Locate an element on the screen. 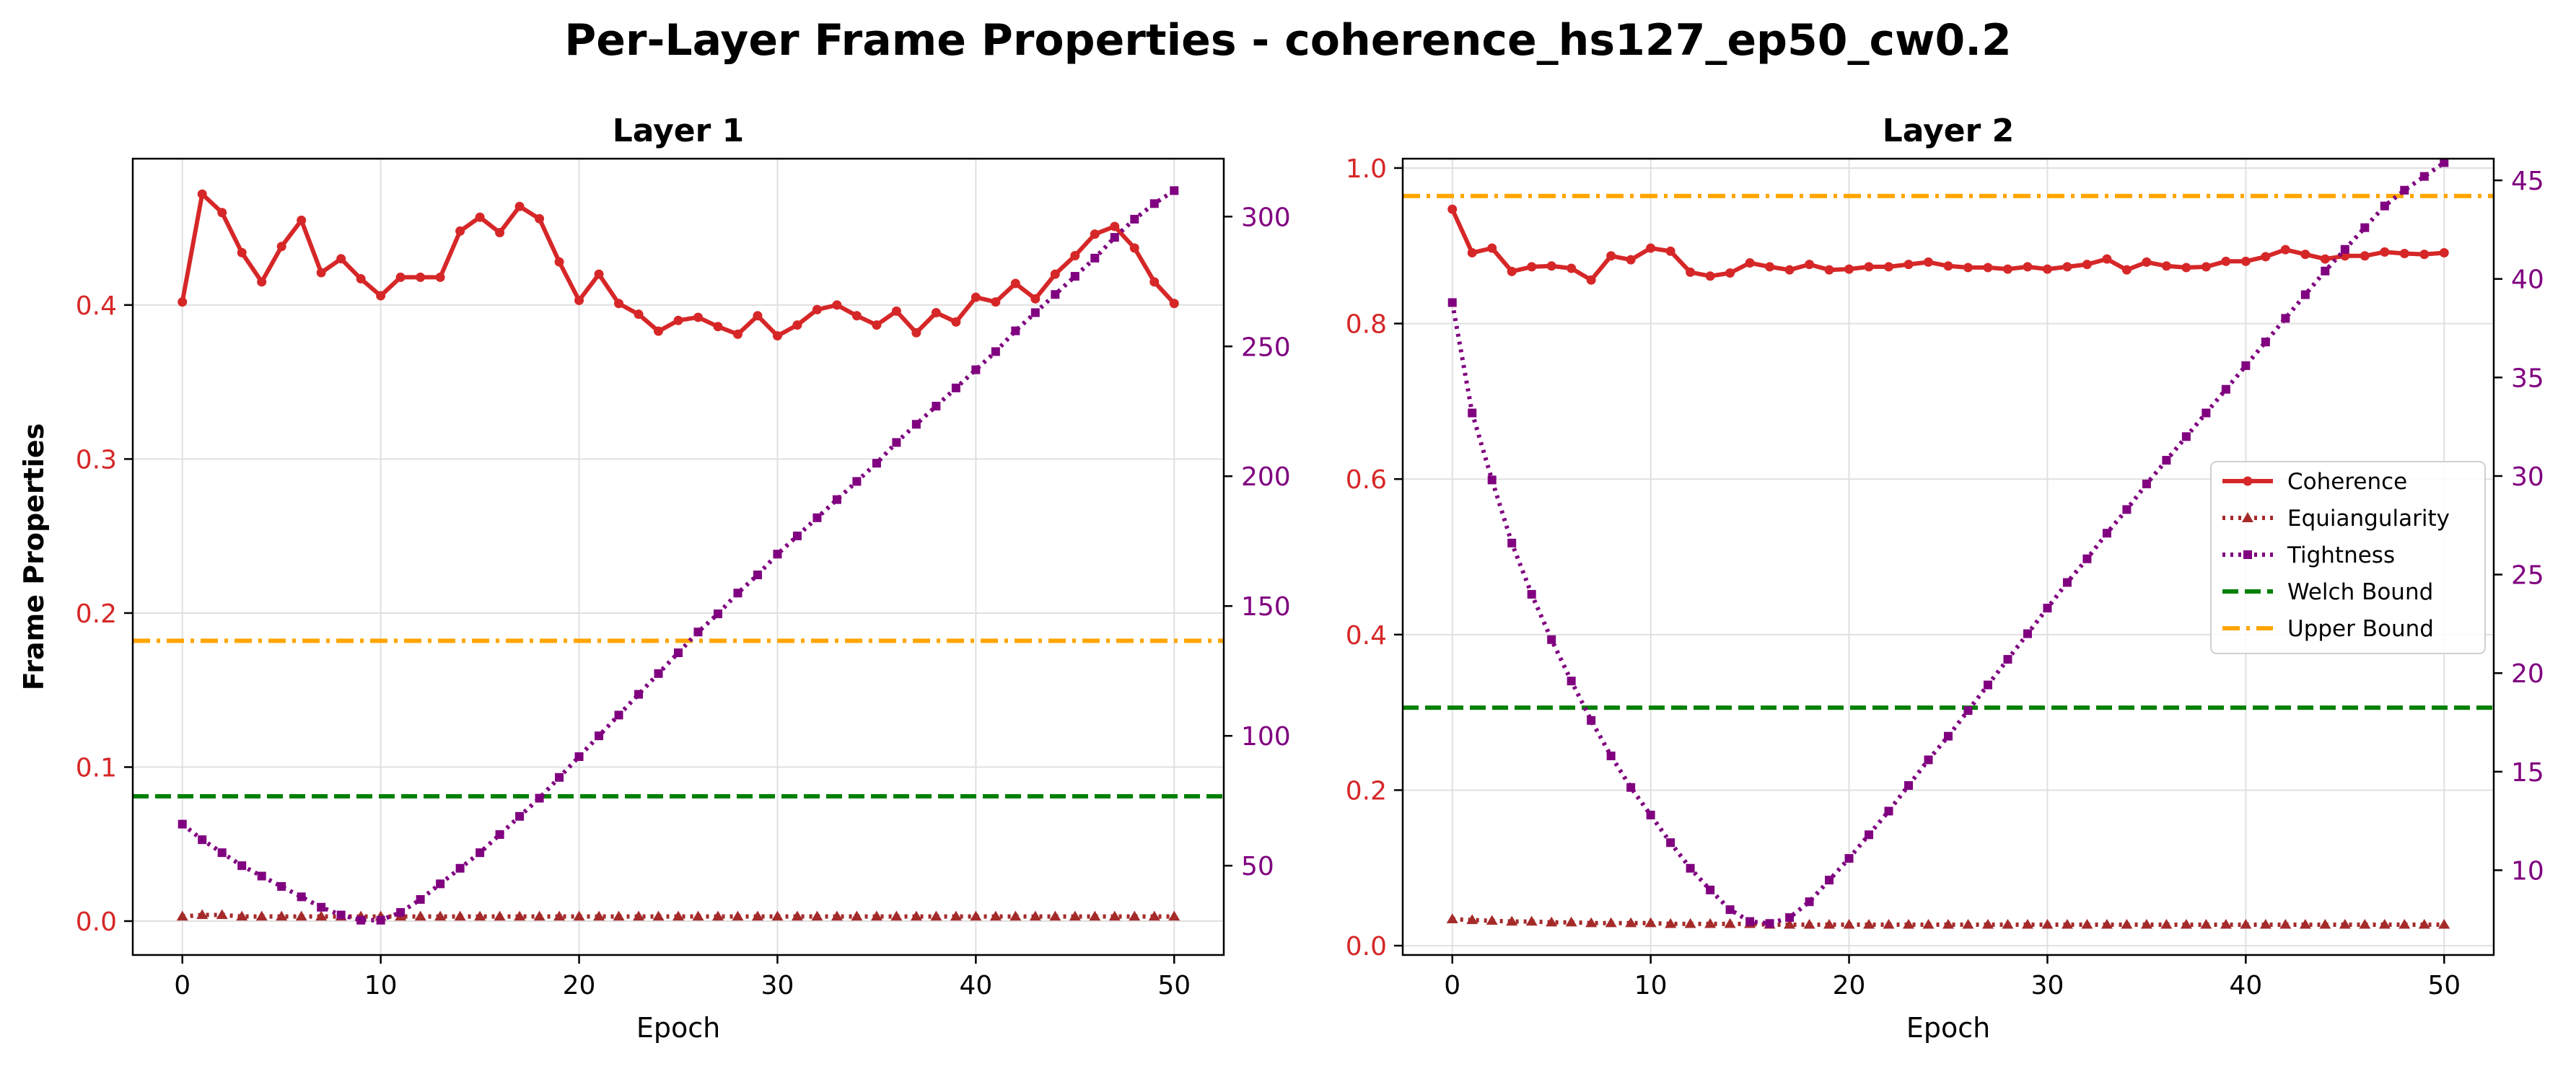 The height and width of the screenshot is (1074, 2576). y2-tick-label: 40 is located at coordinates (2527, 280).